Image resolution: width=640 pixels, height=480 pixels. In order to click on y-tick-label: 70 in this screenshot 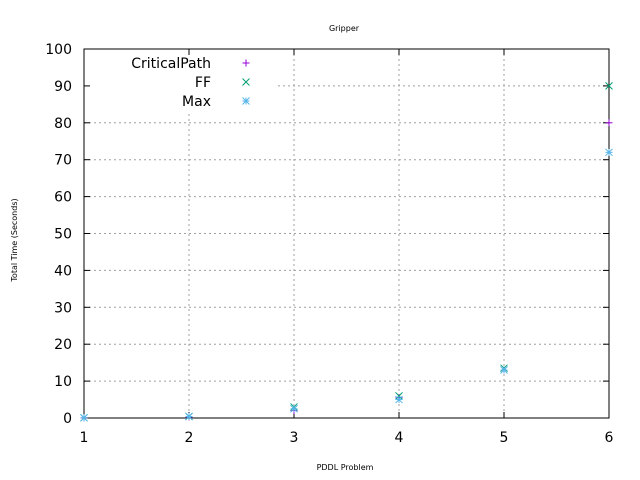, I will do `click(63, 161)`.